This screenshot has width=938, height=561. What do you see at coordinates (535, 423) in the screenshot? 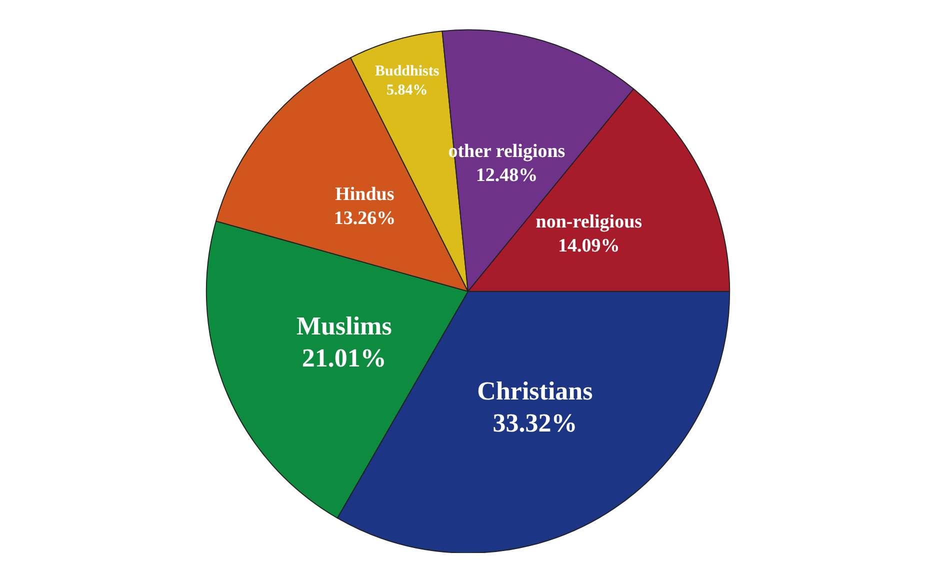
I see `data-label: 33.32%` at bounding box center [535, 423].